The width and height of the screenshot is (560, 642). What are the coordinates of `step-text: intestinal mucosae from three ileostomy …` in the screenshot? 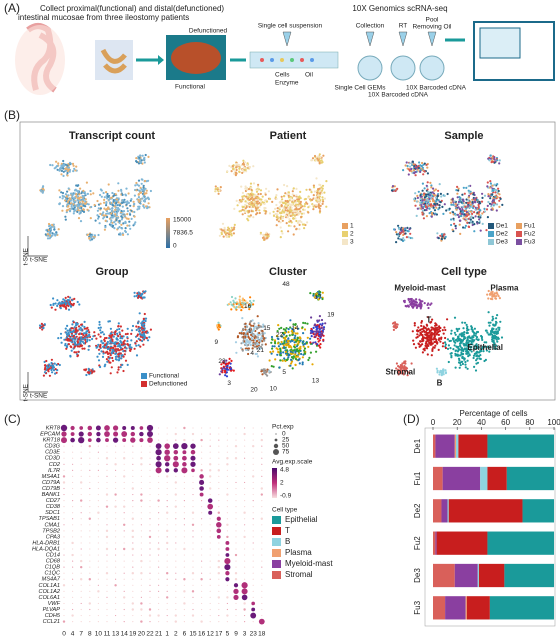 It's located at (103, 17).